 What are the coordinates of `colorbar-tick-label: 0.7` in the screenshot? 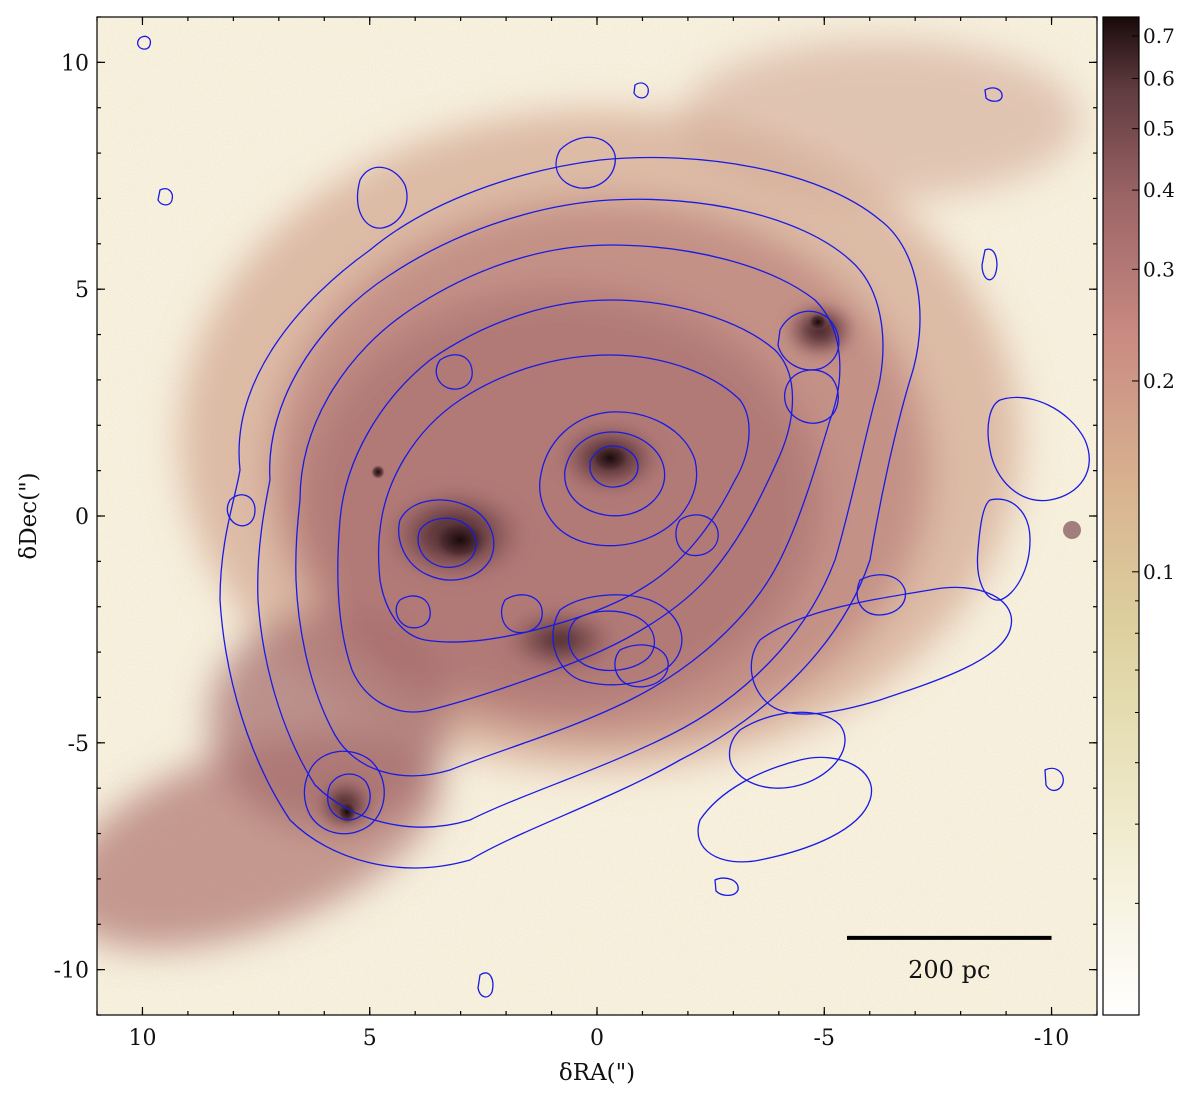 It's located at (1159, 36).